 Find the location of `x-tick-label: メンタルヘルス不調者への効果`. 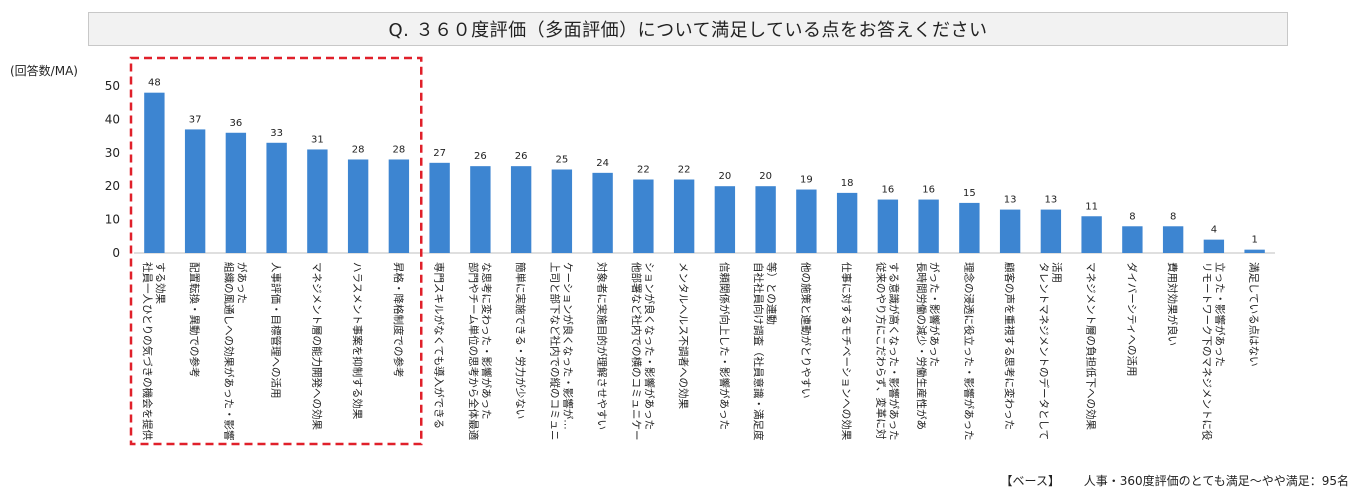

x-tick-label: メンタルヘルス不調者への効果 is located at coordinates (683, 335).